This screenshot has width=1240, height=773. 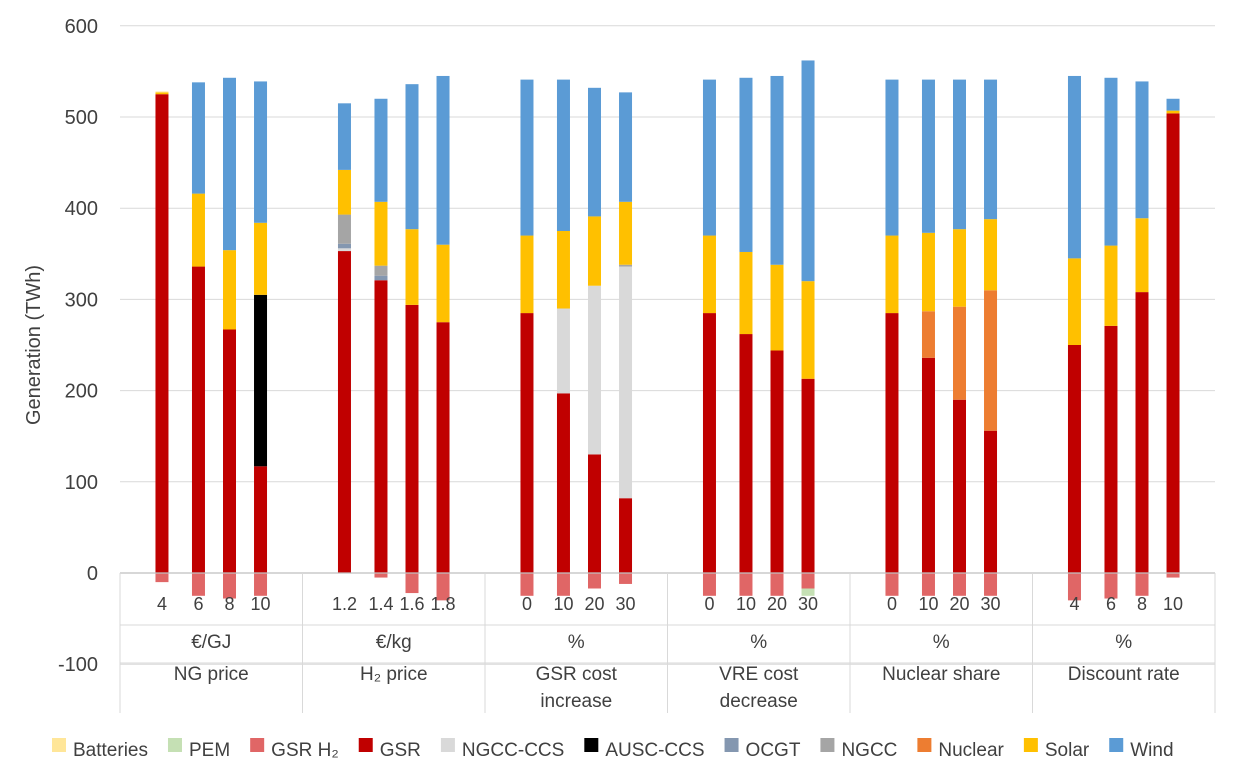 What do you see at coordinates (808, 592) in the screenshot?
I see `bar-segment-pem` at bounding box center [808, 592].